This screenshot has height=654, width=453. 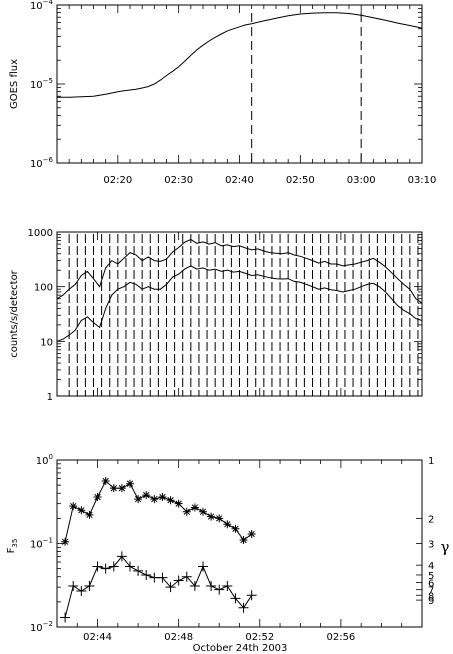 I want to click on gamma-tick-label: 4, so click(x=431, y=566).